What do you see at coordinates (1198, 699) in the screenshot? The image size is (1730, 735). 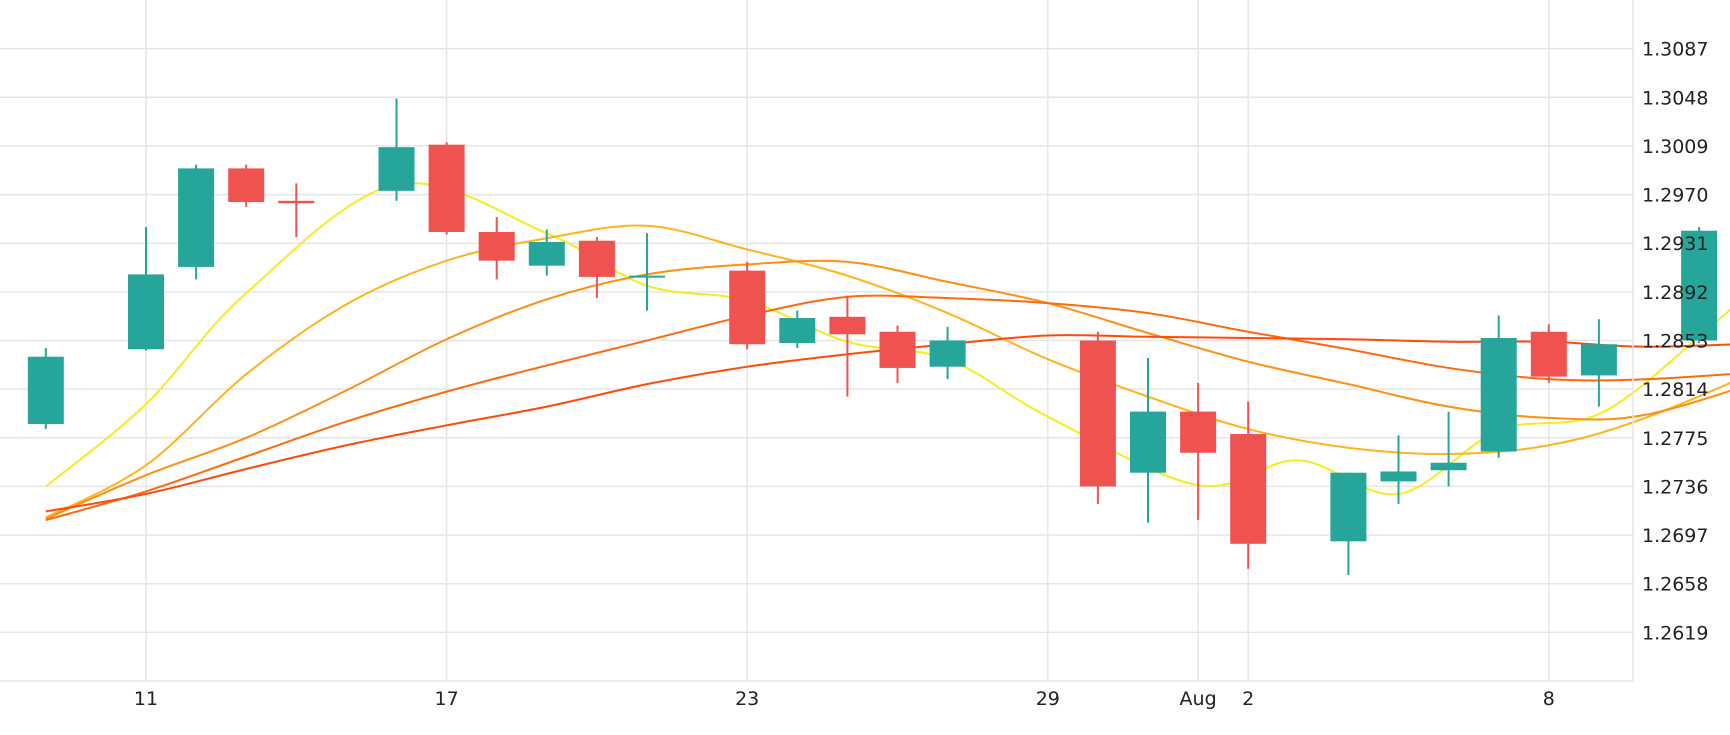 I see `time-tick-label: Aug` at bounding box center [1198, 699].